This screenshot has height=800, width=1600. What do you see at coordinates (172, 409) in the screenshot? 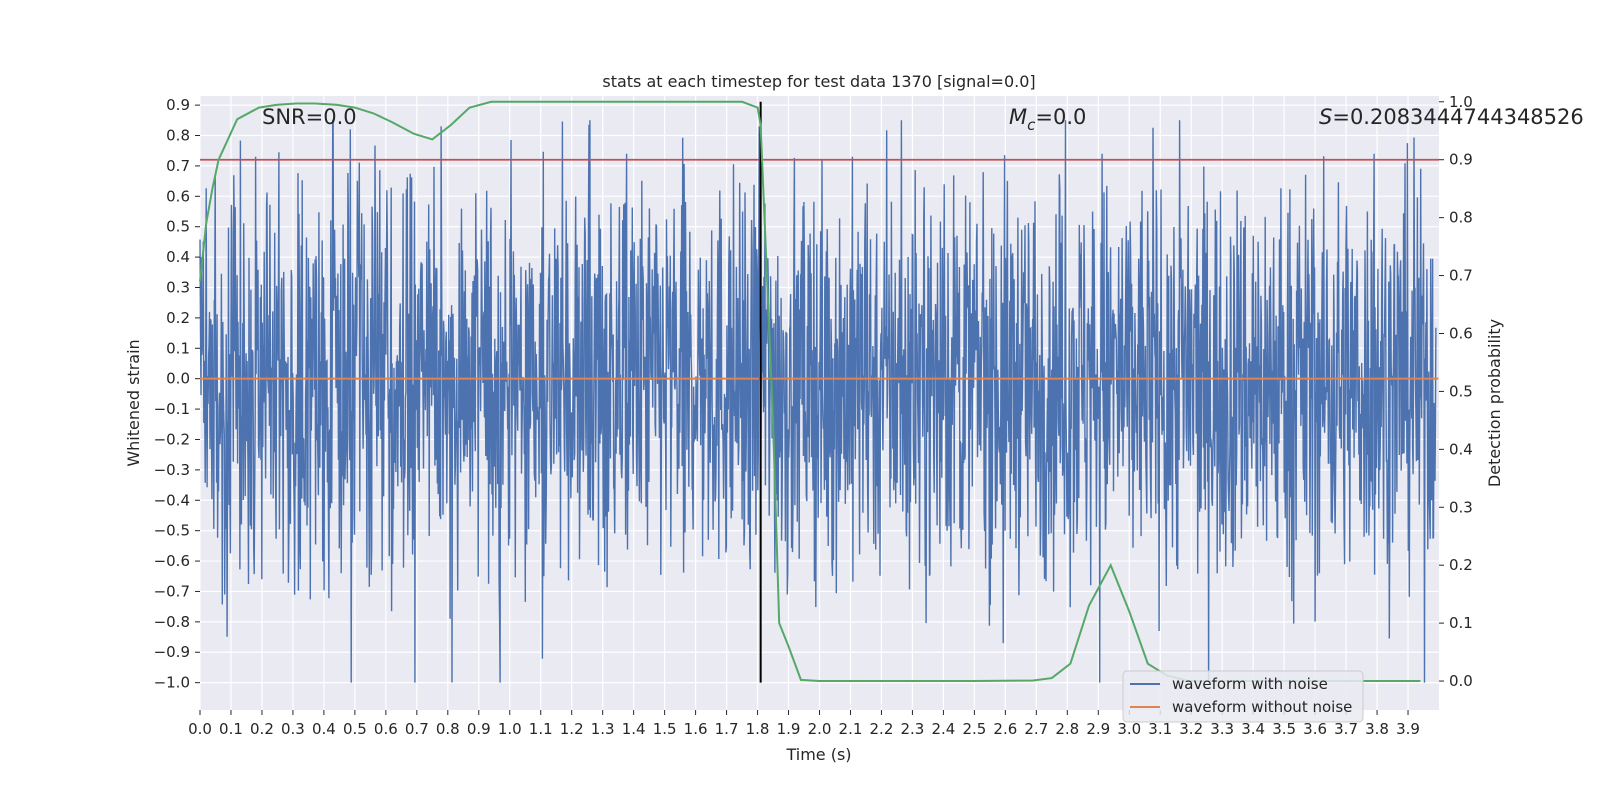
I see `y-left-tick-label: −0.1` at bounding box center [172, 409].